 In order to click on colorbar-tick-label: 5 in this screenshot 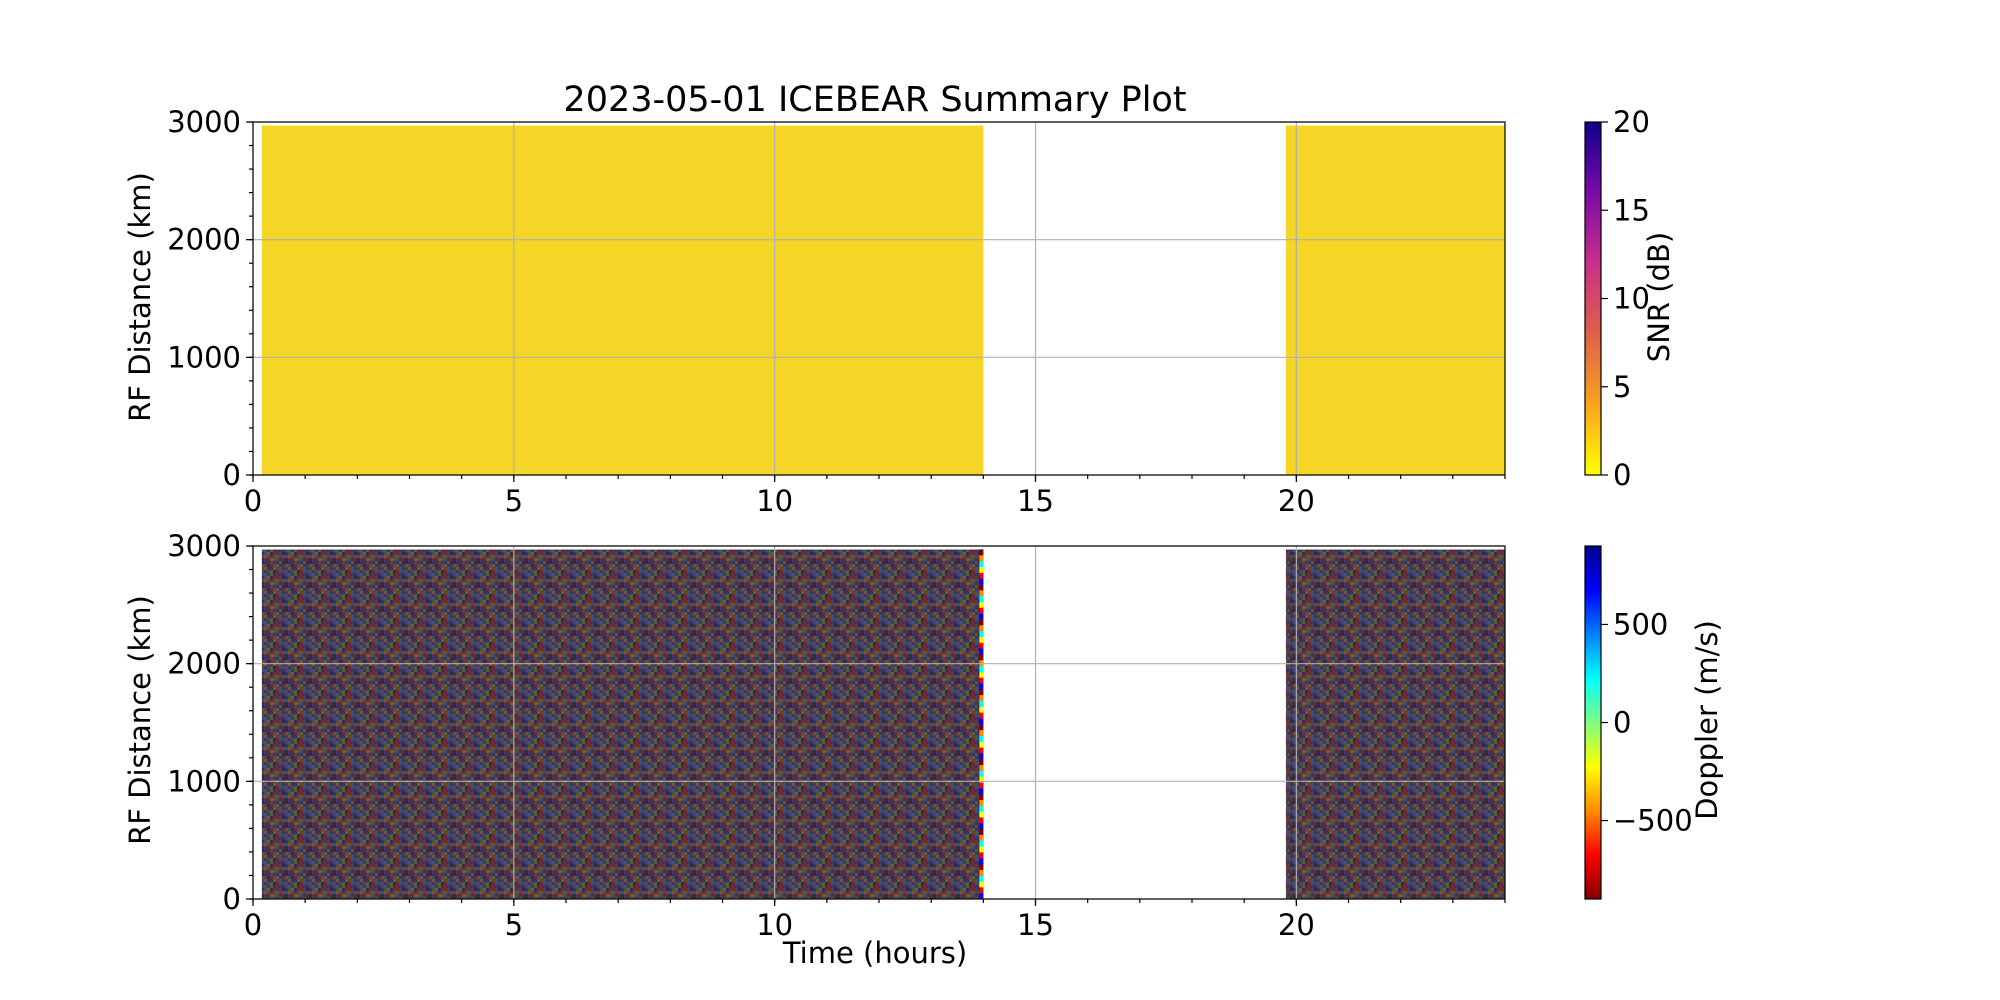, I will do `click(1622, 387)`.